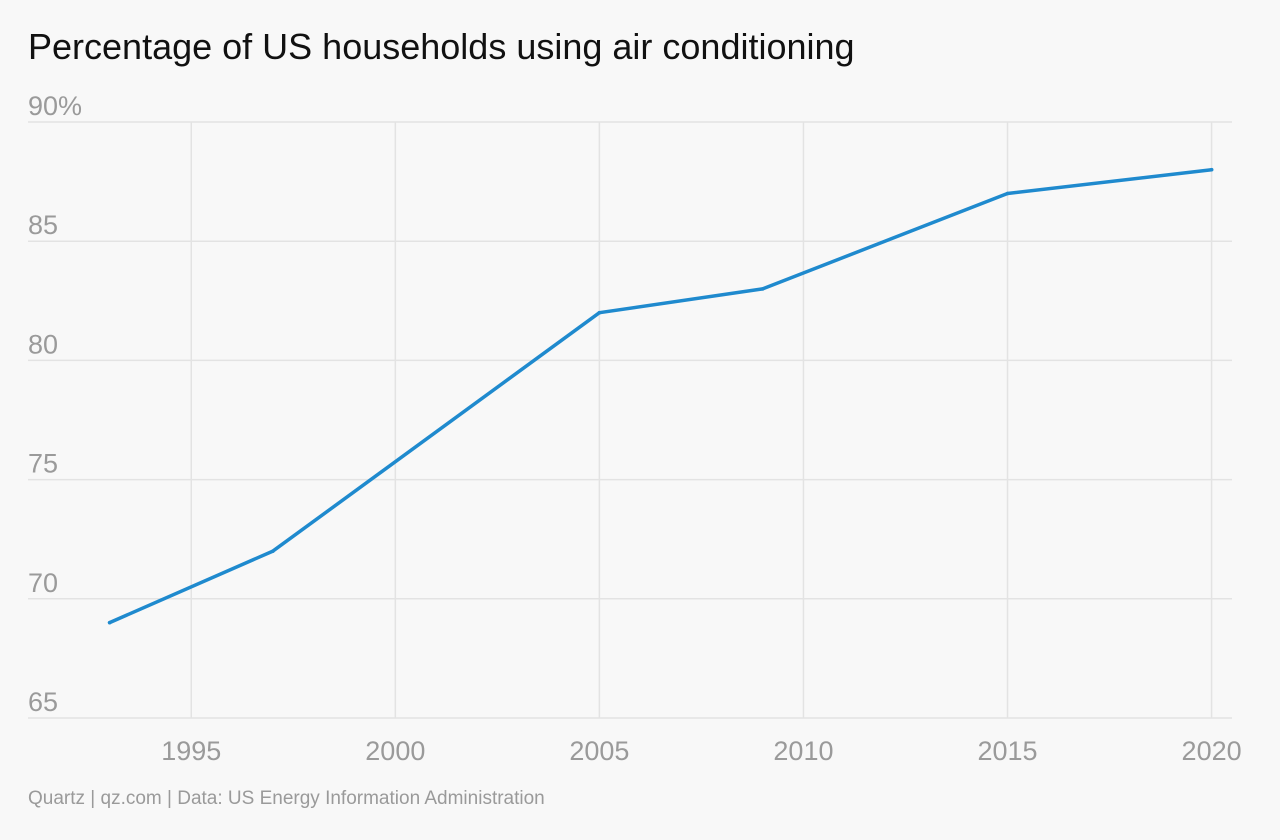  I want to click on y-tick-label: 70, so click(43, 583).